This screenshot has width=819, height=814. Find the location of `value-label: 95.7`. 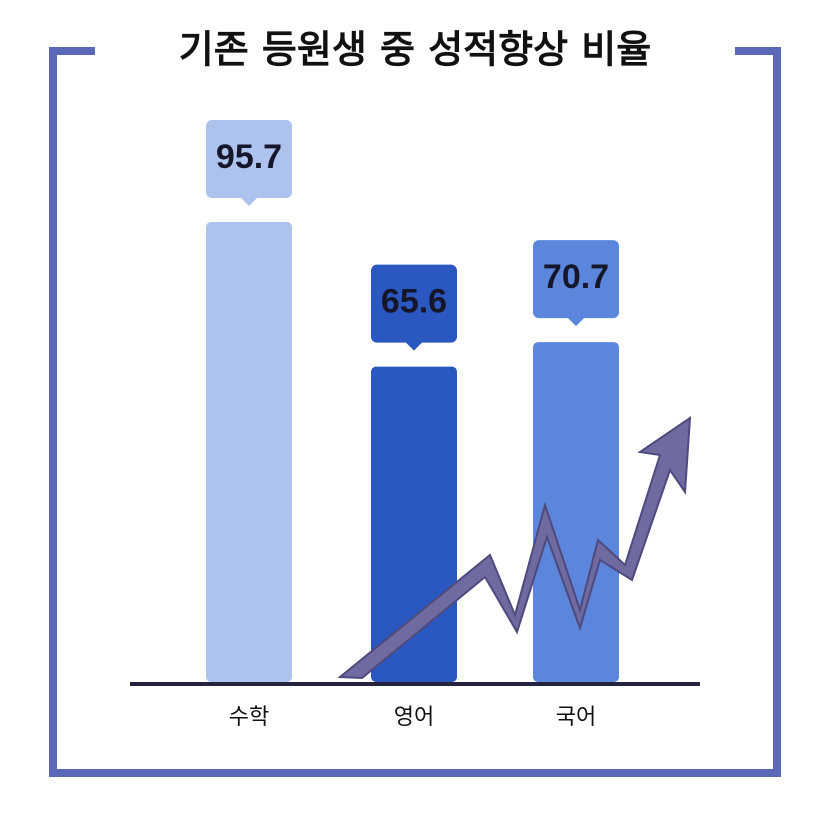

value-label: 95.7 is located at coordinates (249, 157).